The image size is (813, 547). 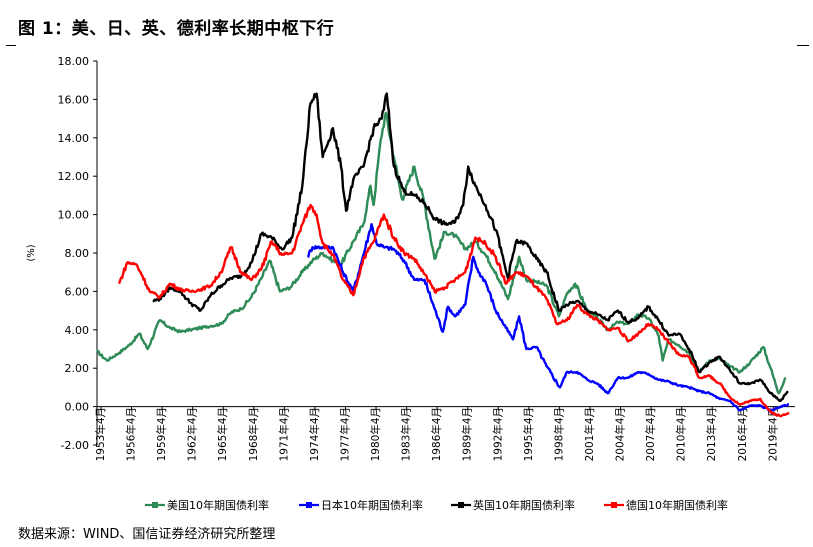 I want to click on x-tick-label: 2007年4月, so click(x=650, y=434).